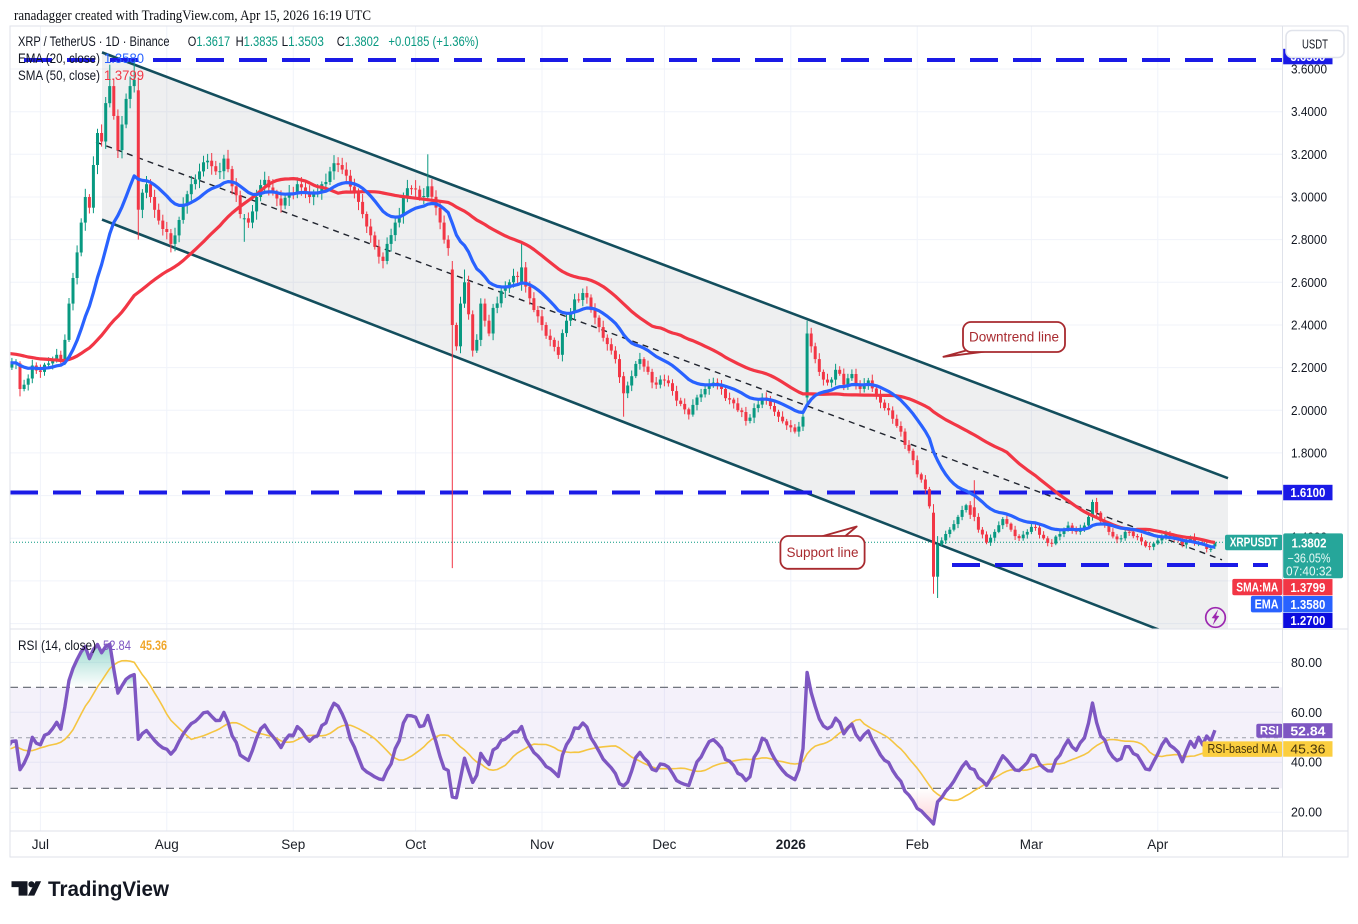  Describe the element at coordinates (1254, 543) in the screenshot. I see `svg-text: XRPUSDT` at that location.